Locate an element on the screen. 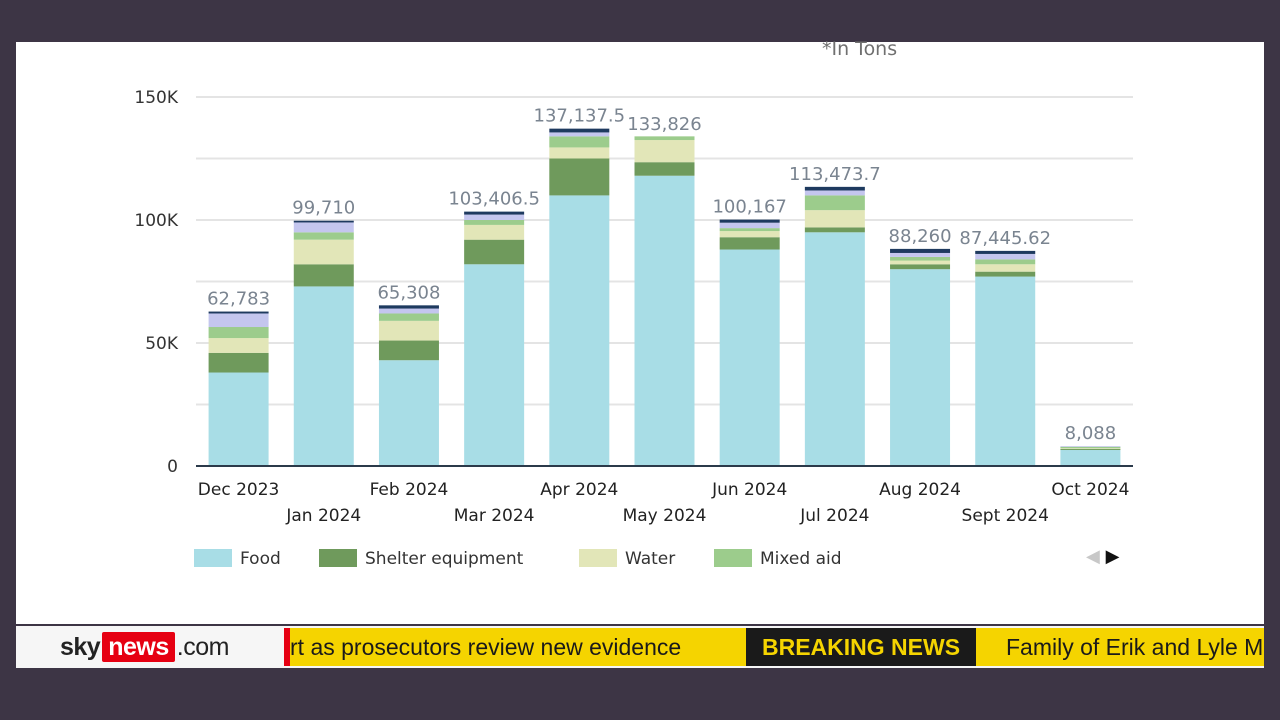 The height and width of the screenshot is (720, 1280). y-tick-label: 0 is located at coordinates (172, 467).